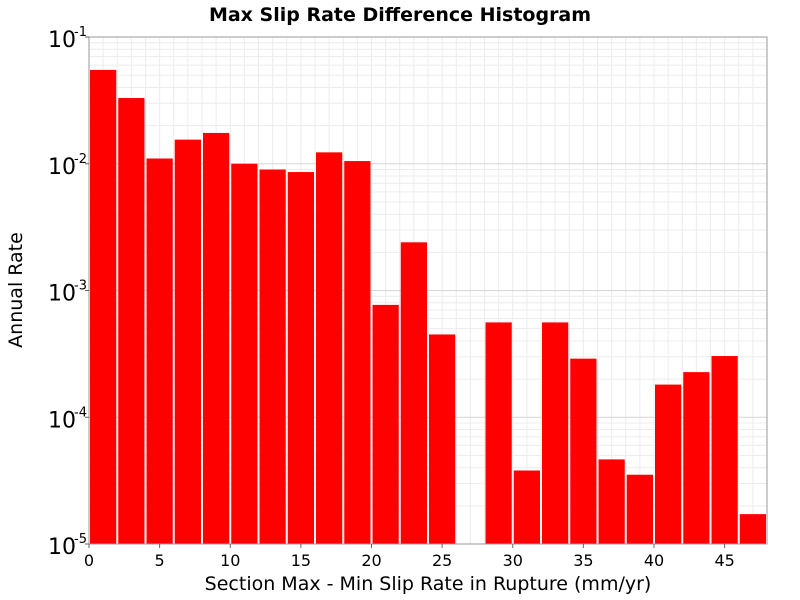 This screenshot has width=800, height=600. I want to click on y-tick-label: 10⁻³, so click(67, 293).